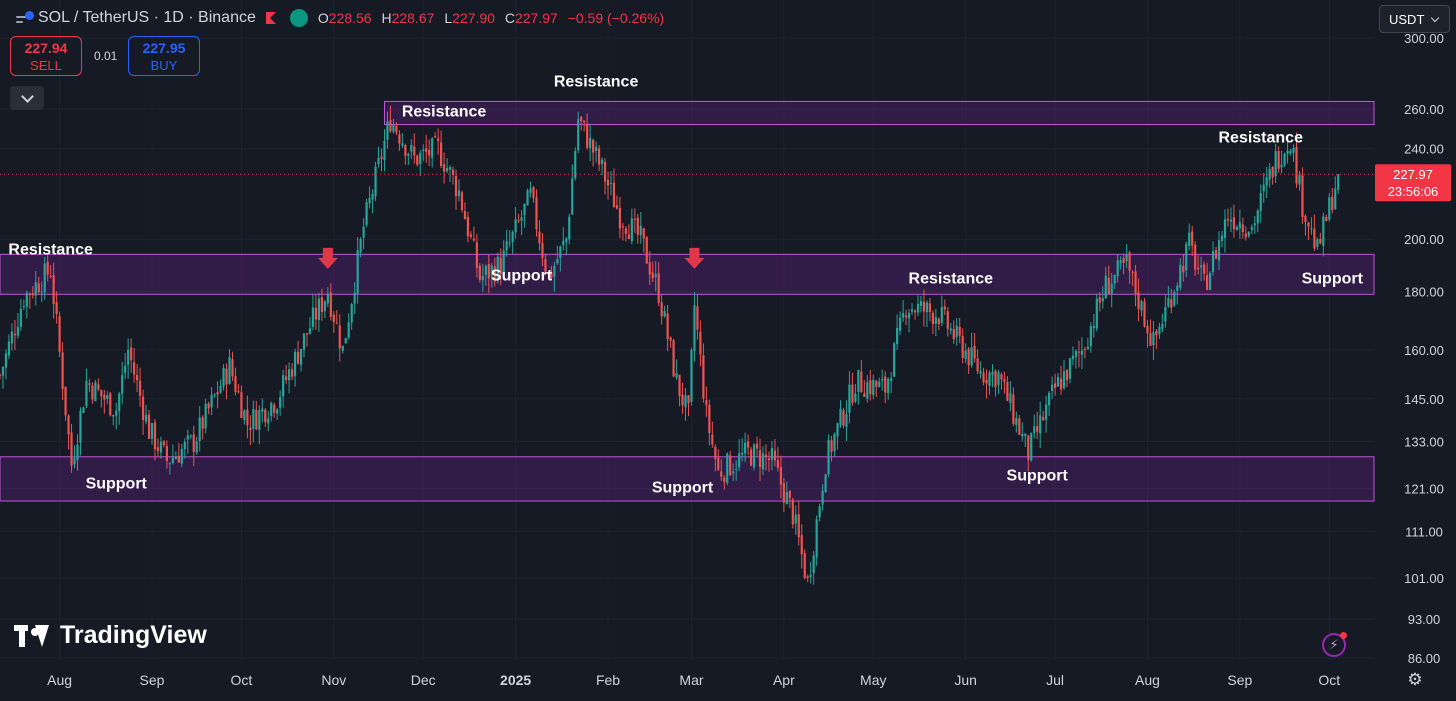  What do you see at coordinates (1413, 183) in the screenshot?
I see `last-price-tag` at bounding box center [1413, 183].